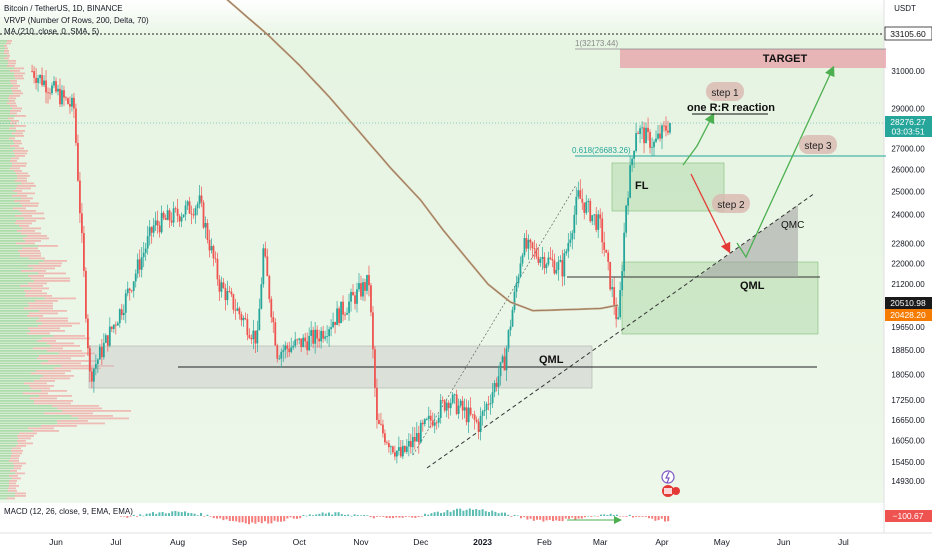 The image size is (932, 550). I want to click on time-tick-label: Mar, so click(600, 542).